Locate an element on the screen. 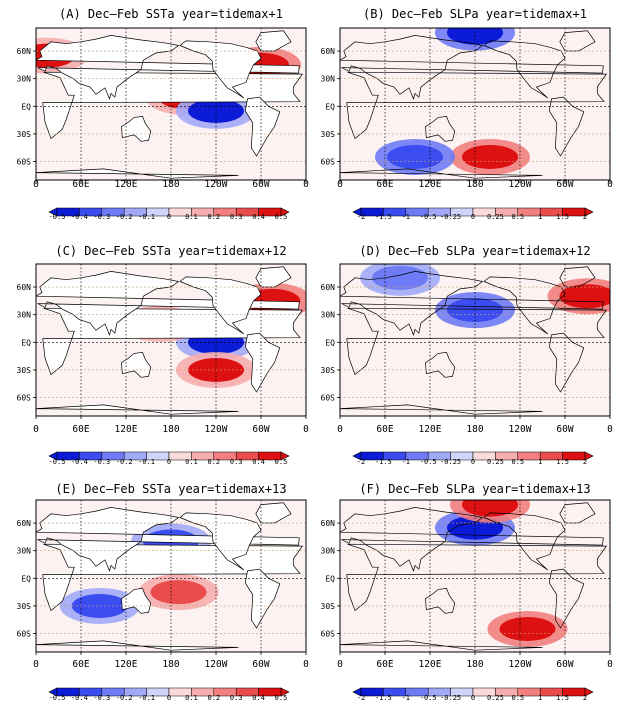 Image resolution: width=630 pixels, height=715 pixels. colorbar-label: -1 is located at coordinates (406, 462).